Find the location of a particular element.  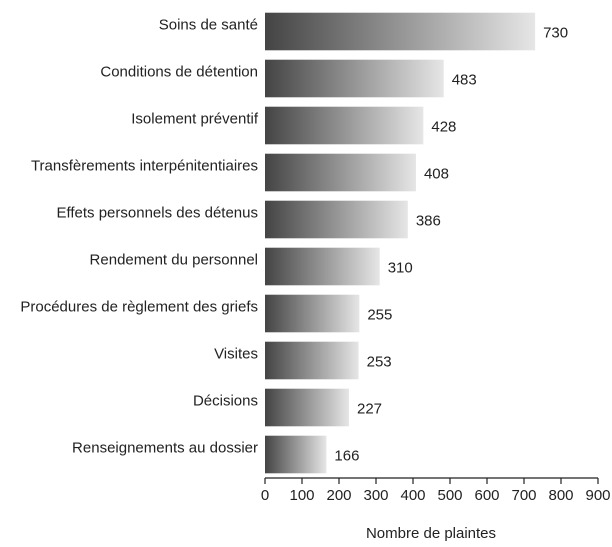

value-label: 227 is located at coordinates (369, 408).